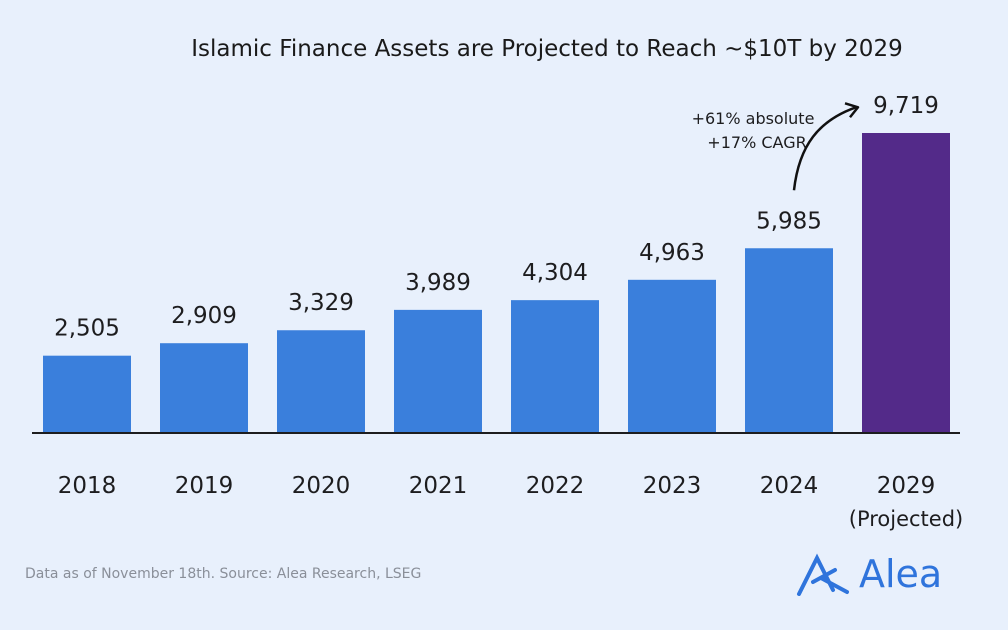 Image resolution: width=1008 pixels, height=630 pixels. I want to click on bar-2024, so click(789, 340).